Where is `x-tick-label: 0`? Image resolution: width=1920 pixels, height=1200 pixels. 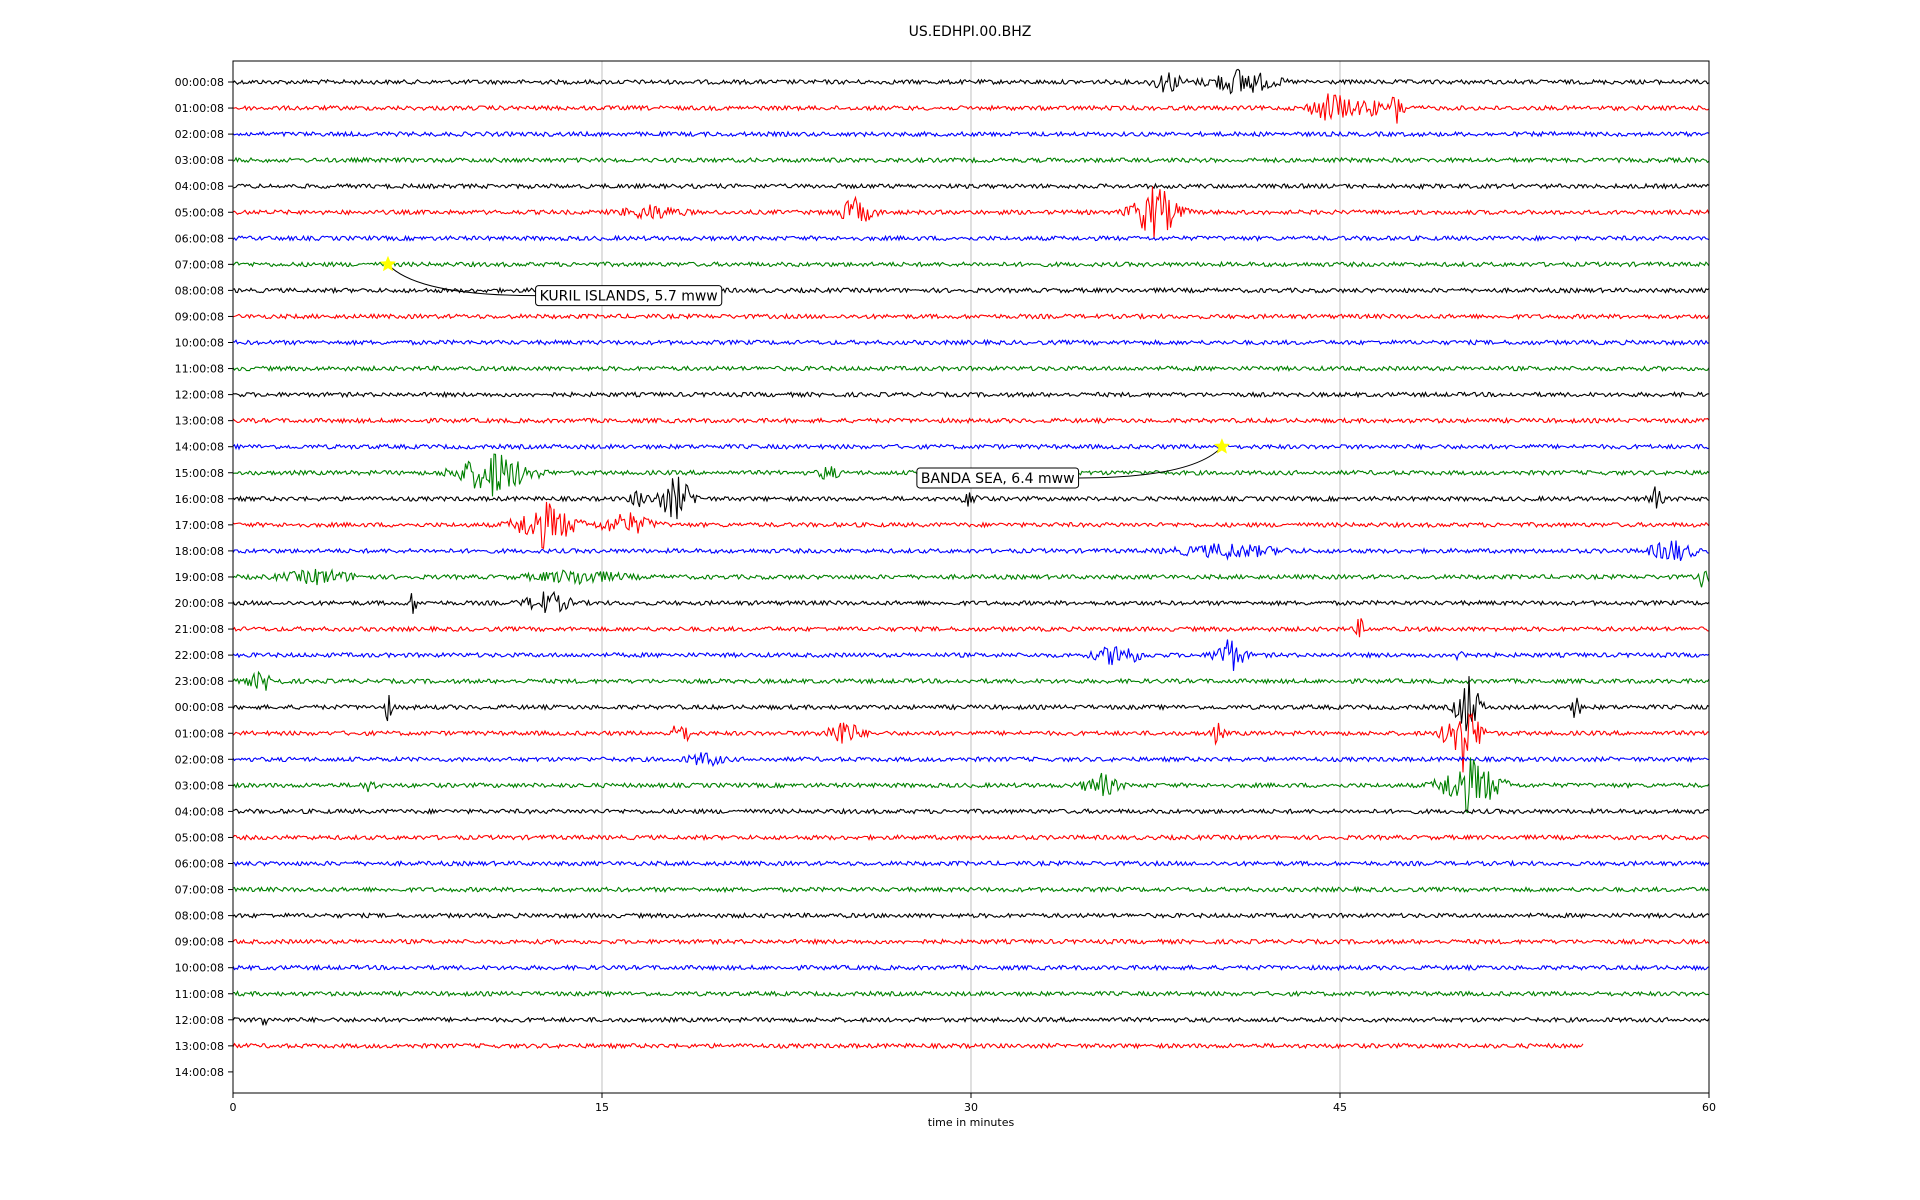
x-tick-label: 0 is located at coordinates (233, 1107).